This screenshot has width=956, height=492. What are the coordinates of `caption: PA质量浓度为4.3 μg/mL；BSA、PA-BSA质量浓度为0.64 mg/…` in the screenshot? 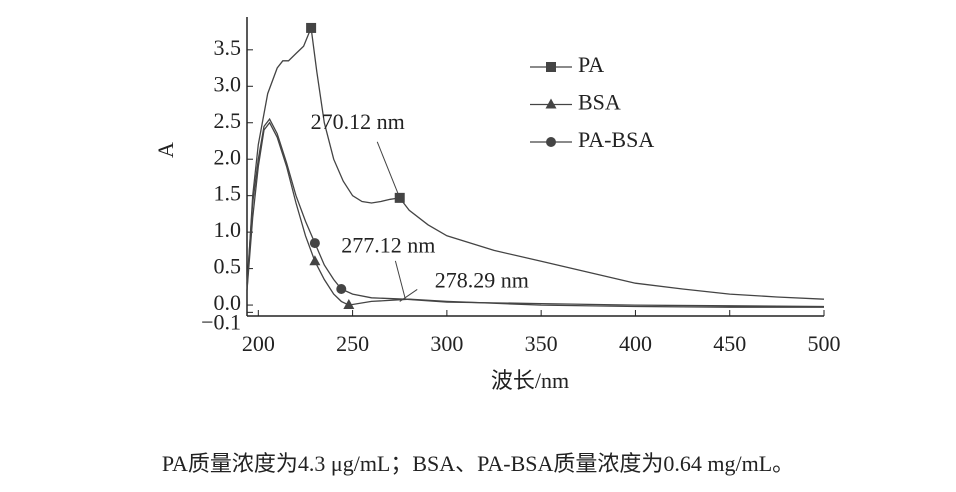 It's located at (478, 463).